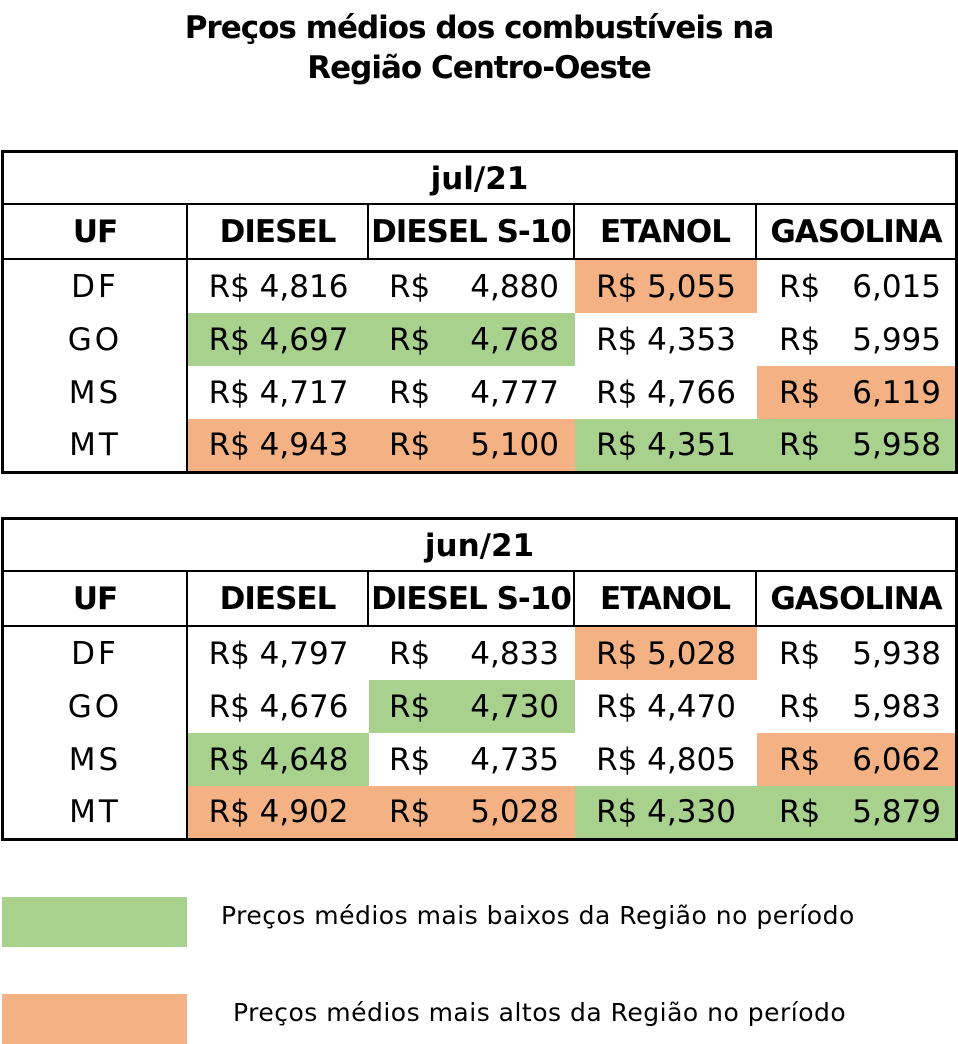  Describe the element at coordinates (514, 339) in the screenshot. I see `price-value: 4,768` at that location.